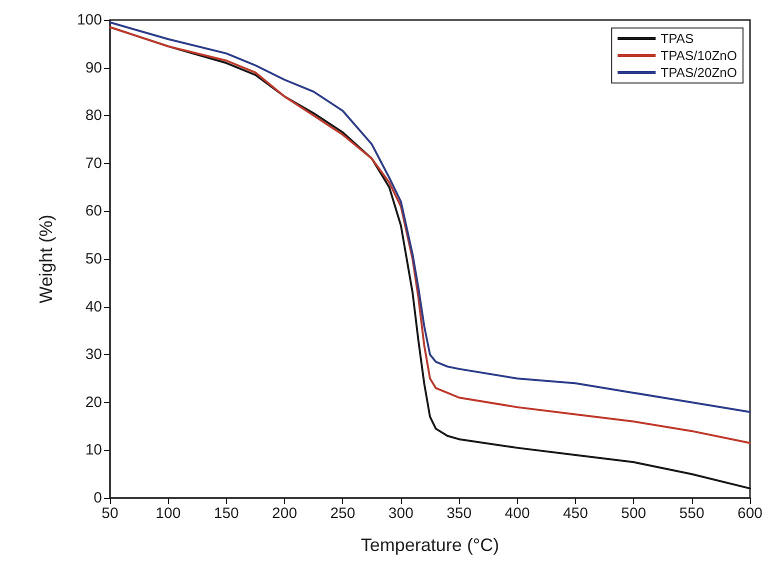 This screenshot has height=581, width=771. Describe the element at coordinates (93, 450) in the screenshot. I see `y-tick-label: 10` at that location.